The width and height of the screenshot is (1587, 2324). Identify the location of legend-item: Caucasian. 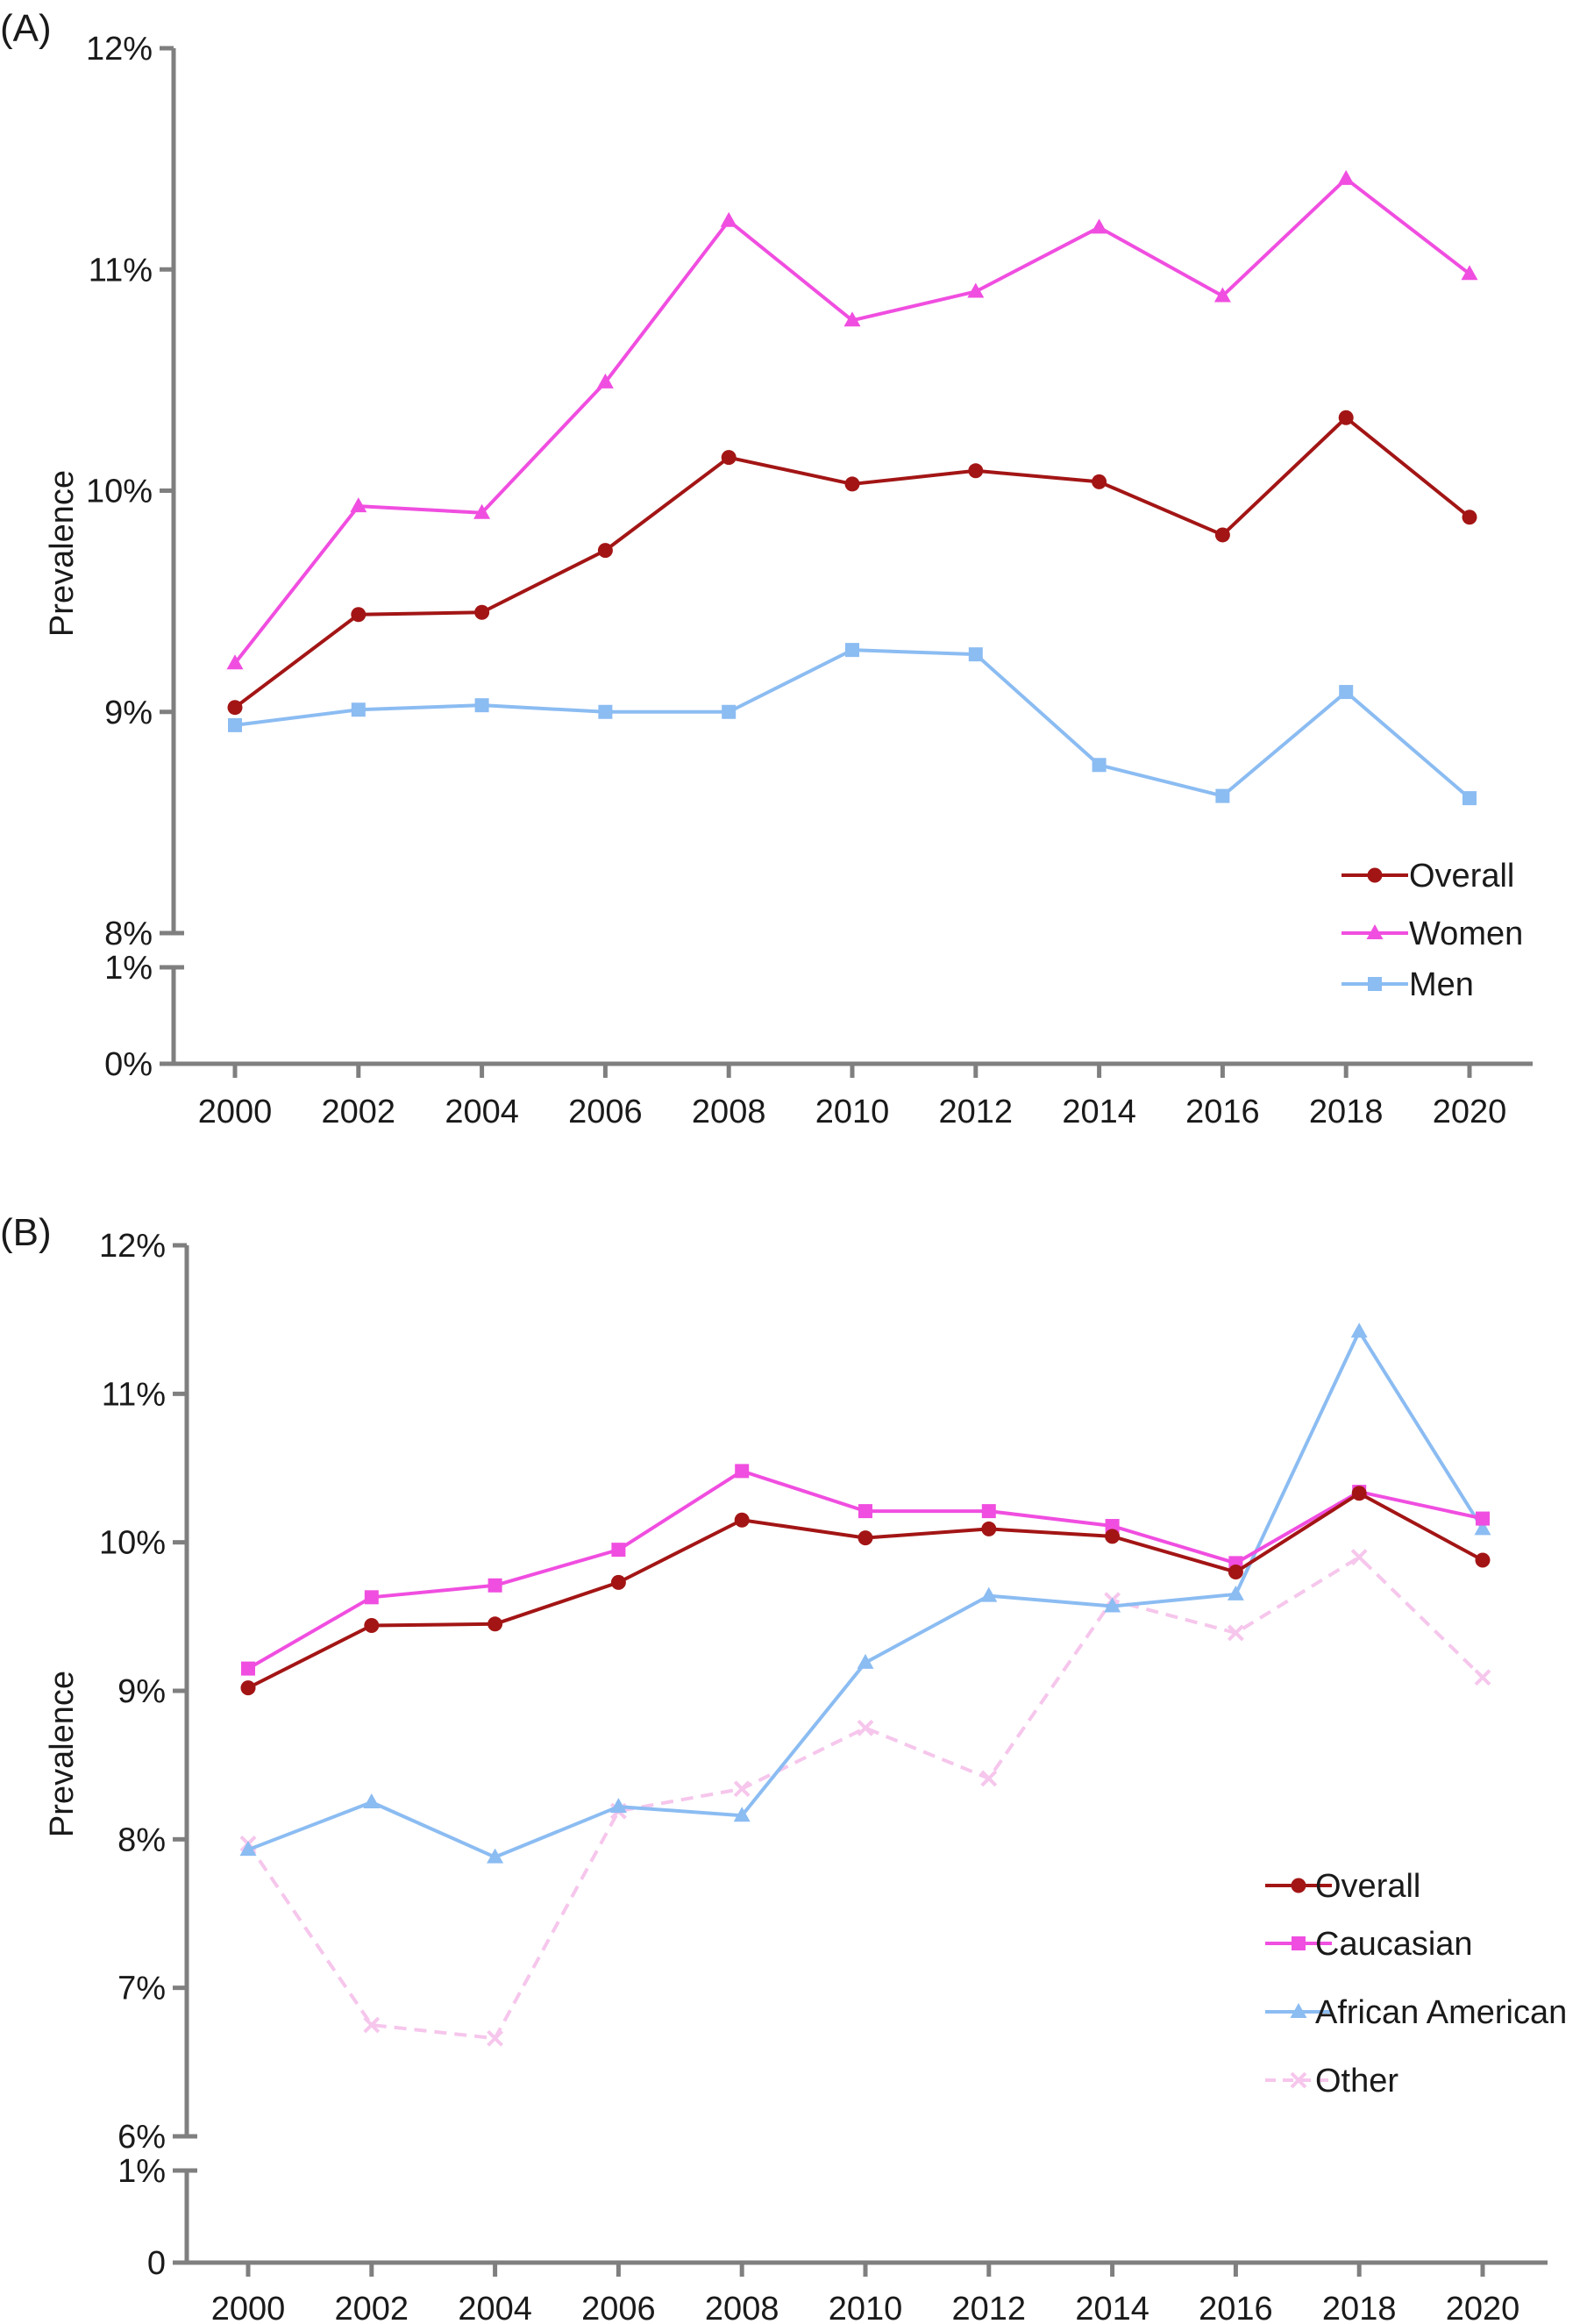
(1369, 1945).